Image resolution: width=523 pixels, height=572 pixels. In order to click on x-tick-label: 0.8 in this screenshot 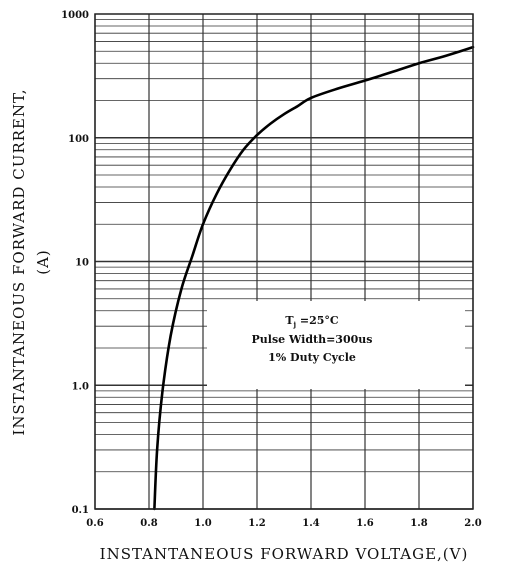, I will do `click(148, 523)`.